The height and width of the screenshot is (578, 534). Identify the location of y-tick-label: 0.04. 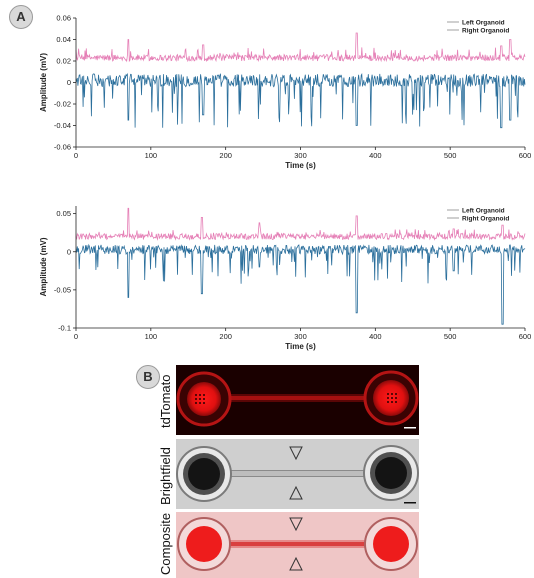
(63, 39).